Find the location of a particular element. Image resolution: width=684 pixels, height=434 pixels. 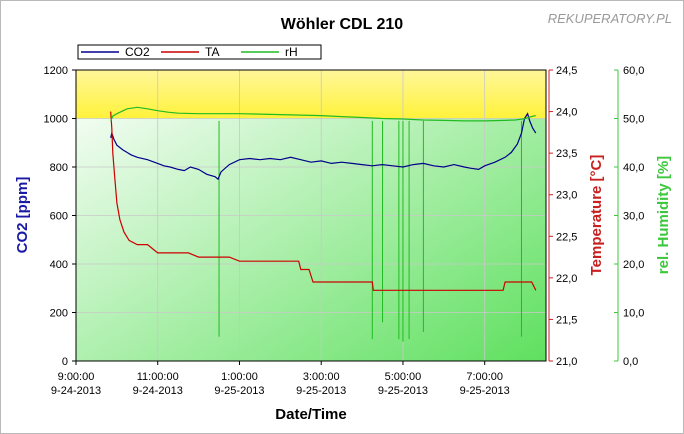

temperature-axis-label: Temperature [°C] is located at coordinates (596, 215).